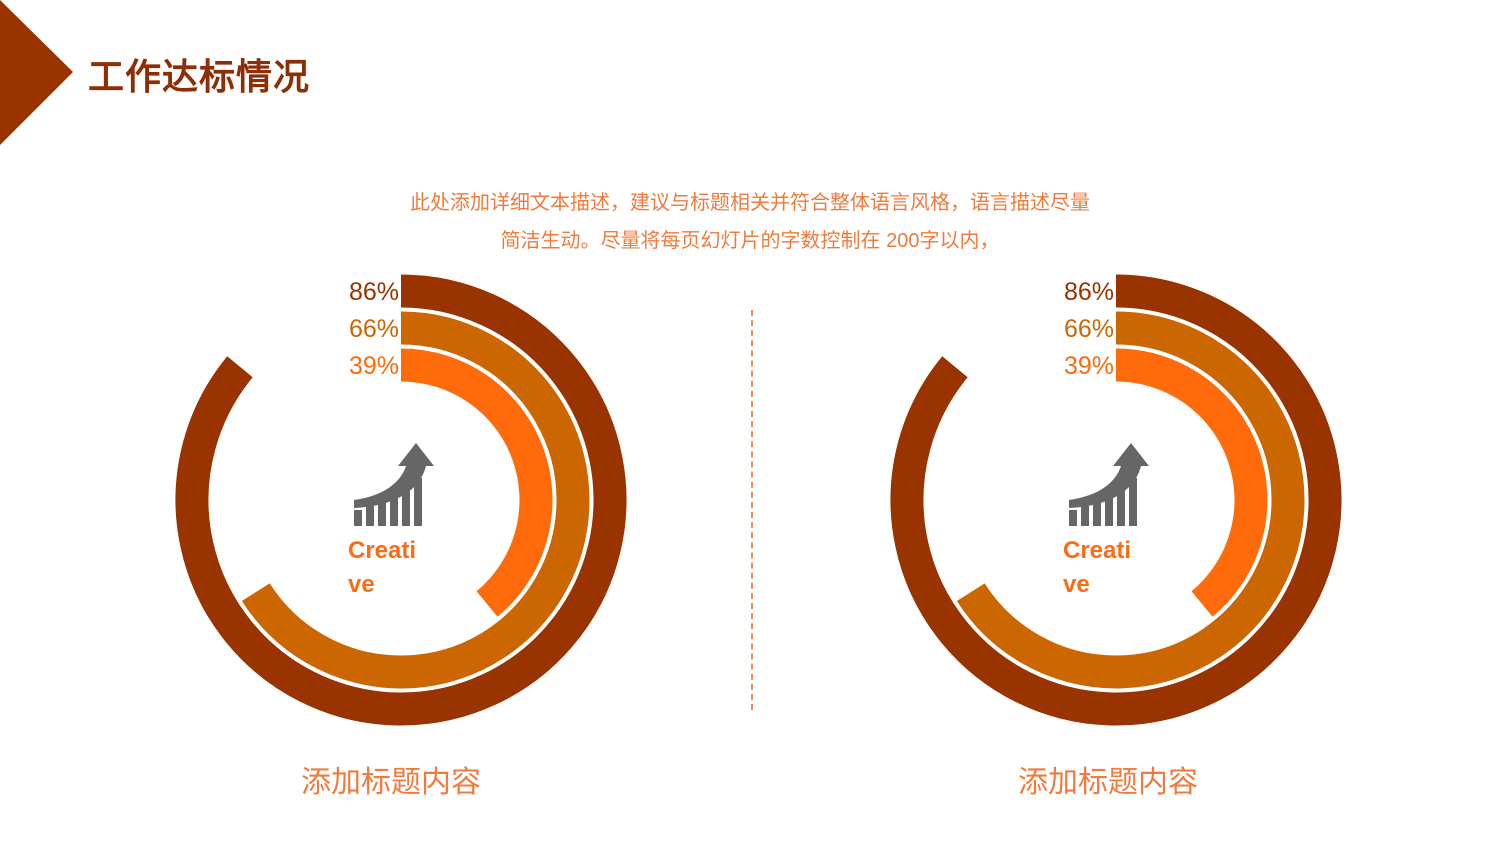 The height and width of the screenshot is (843, 1500). What do you see at coordinates (36, 72) in the screenshot?
I see `corner-triangle-decoration` at bounding box center [36, 72].